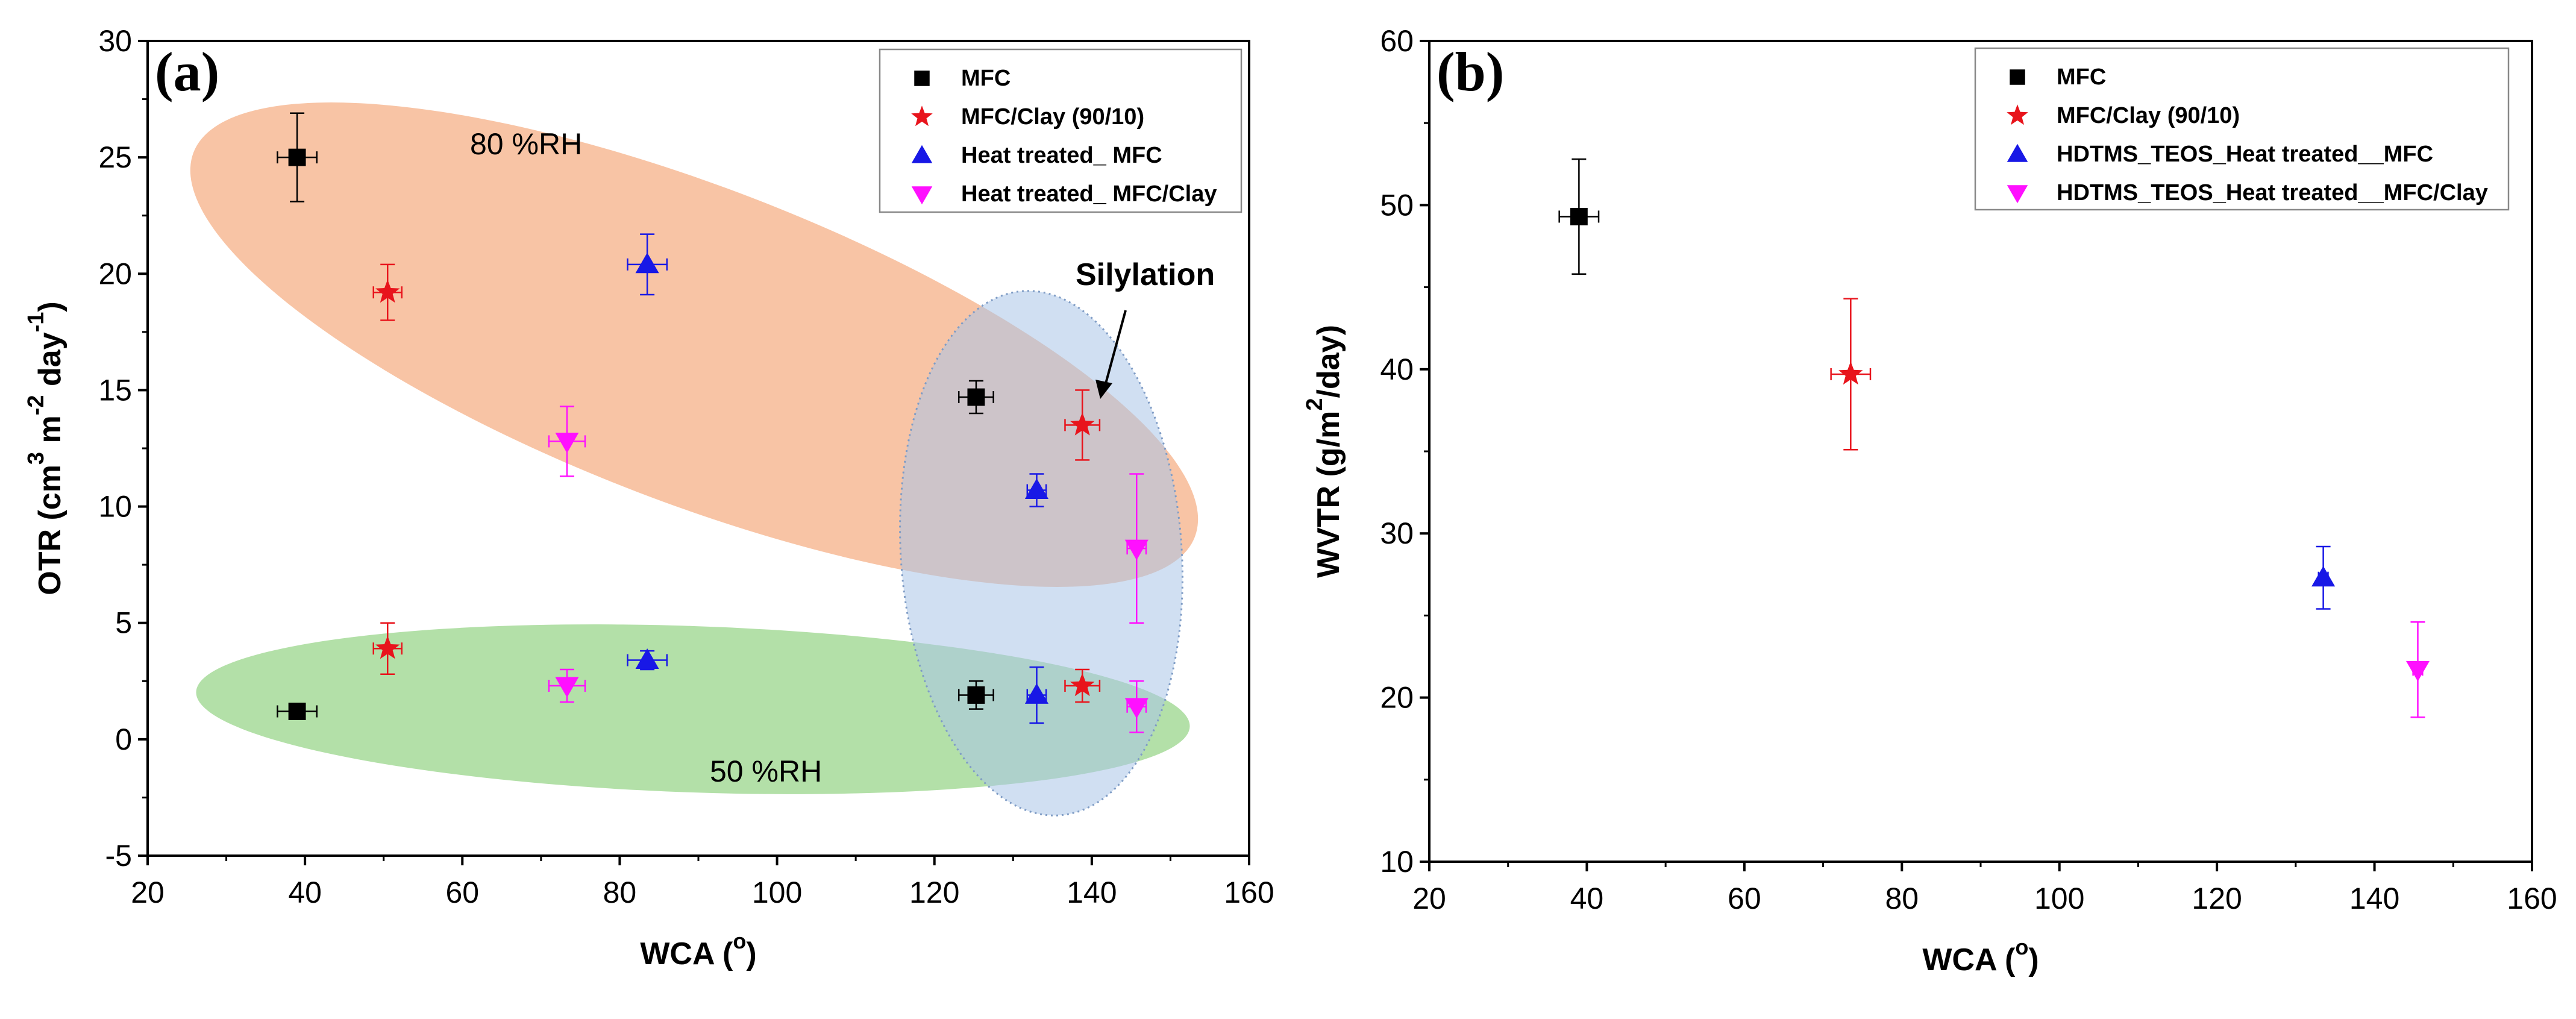  I want to click on y-axis-label-sup: -2, so click(36, 405).